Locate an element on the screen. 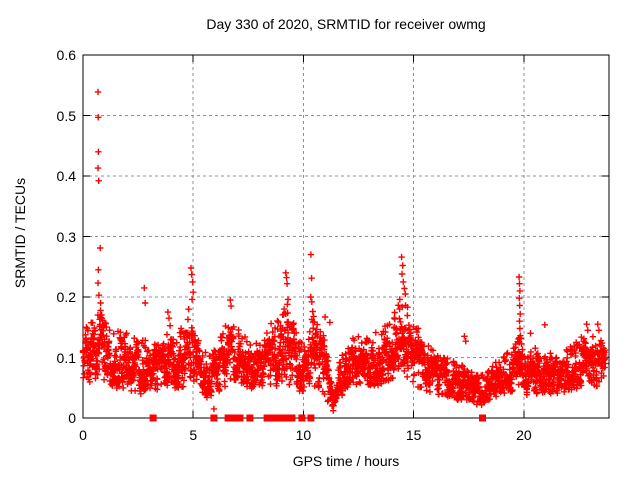  x-axis-title: GPS time / hours is located at coordinates (346, 461).